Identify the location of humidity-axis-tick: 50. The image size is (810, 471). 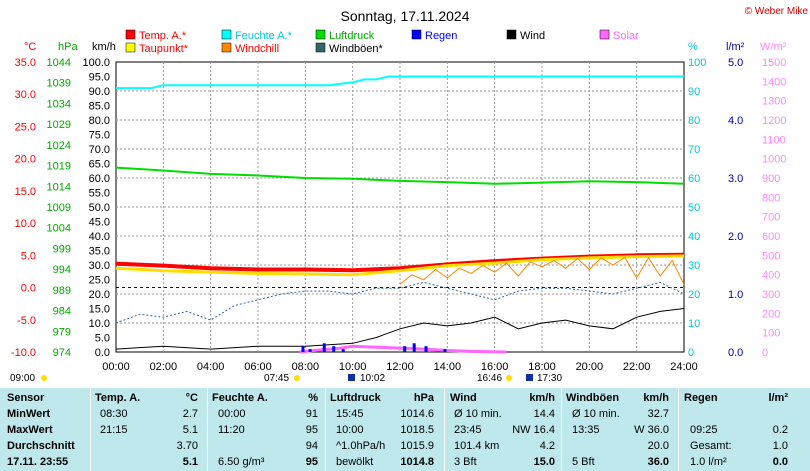
(694, 208).